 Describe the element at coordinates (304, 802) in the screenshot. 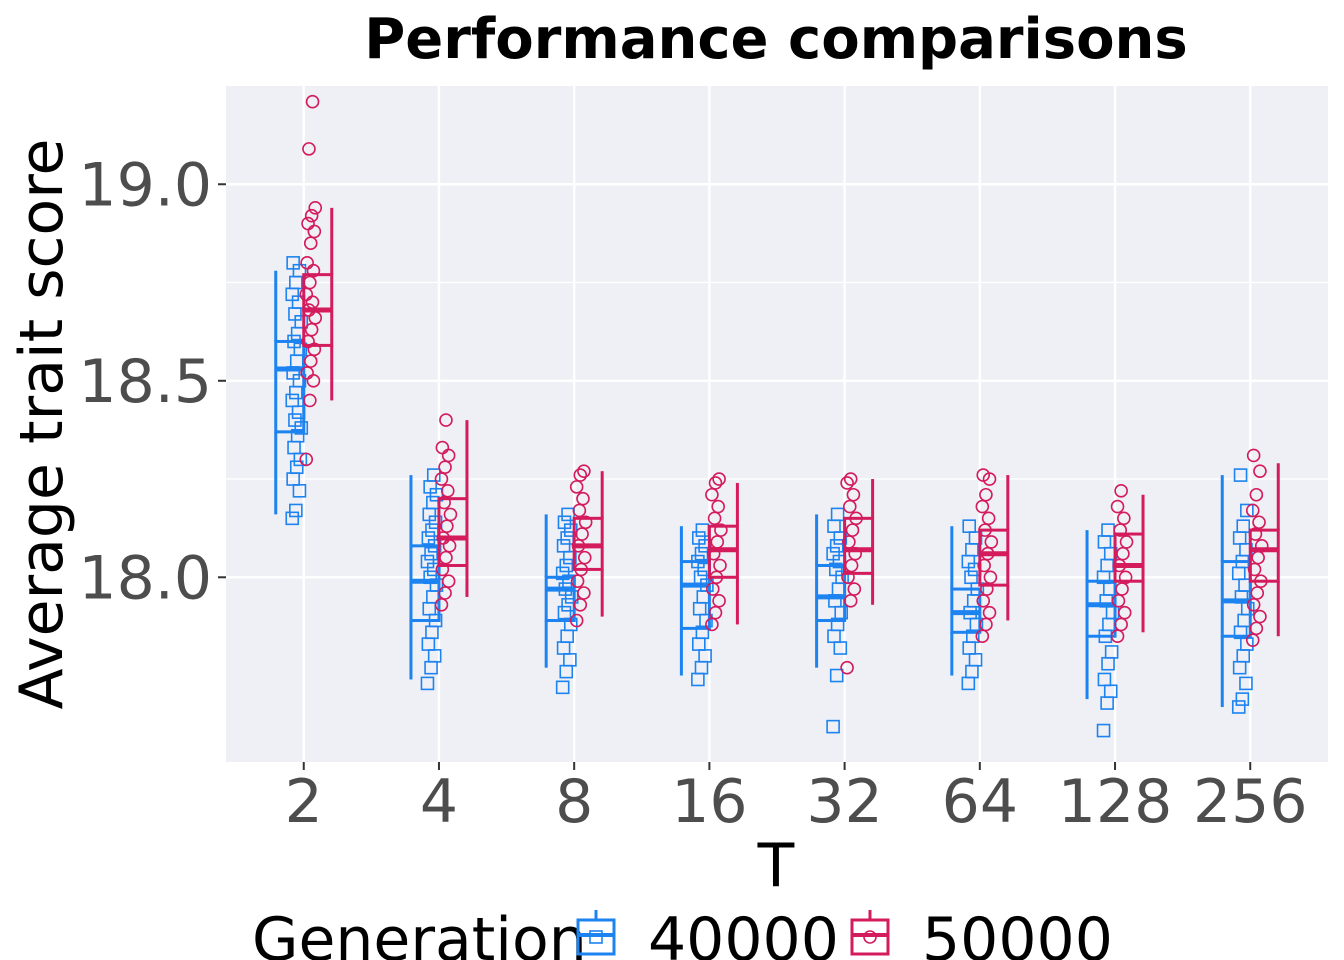

I see `x-tick-label: 2` at that location.